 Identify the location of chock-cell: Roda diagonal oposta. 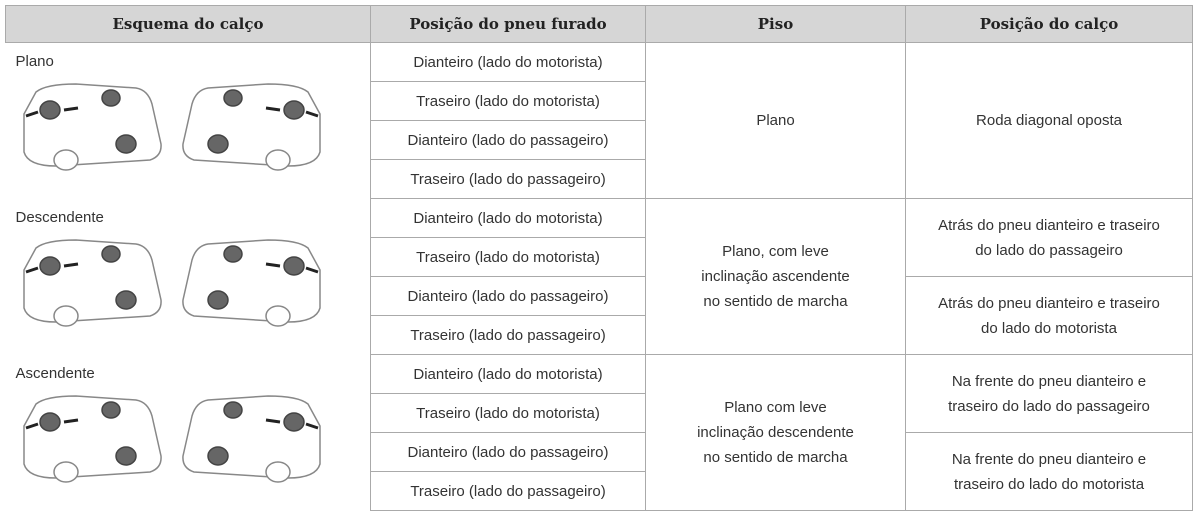
(1049, 120).